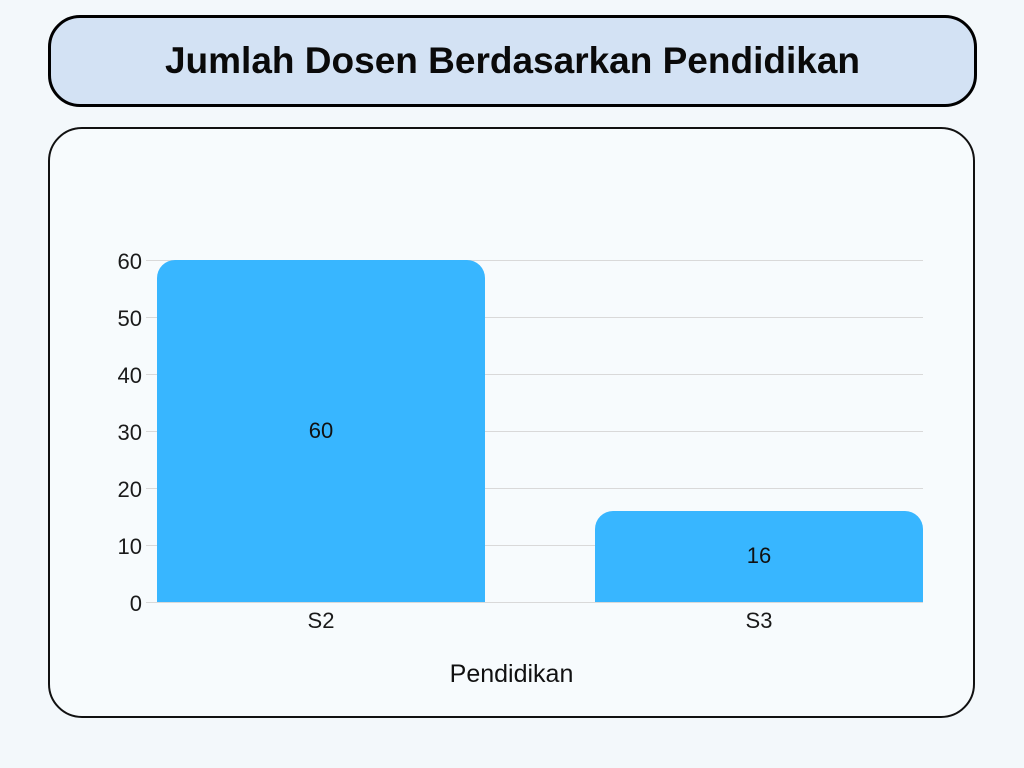 Image resolution: width=1024 pixels, height=768 pixels. I want to click on bar-value-label-s3: 16, so click(759, 556).